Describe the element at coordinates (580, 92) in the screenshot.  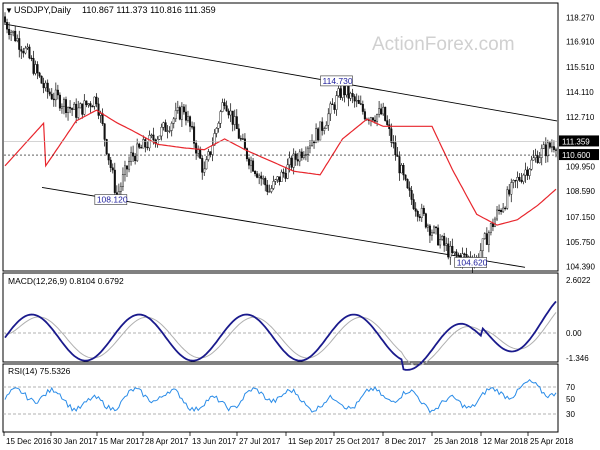
I see `price-tick-label: 114.110` at that location.